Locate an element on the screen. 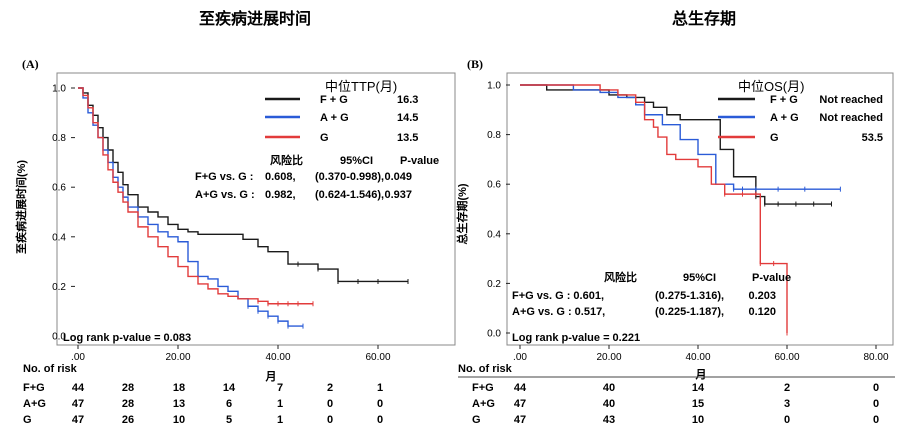  chart-b-stats-header: P-value is located at coordinates (771, 278).